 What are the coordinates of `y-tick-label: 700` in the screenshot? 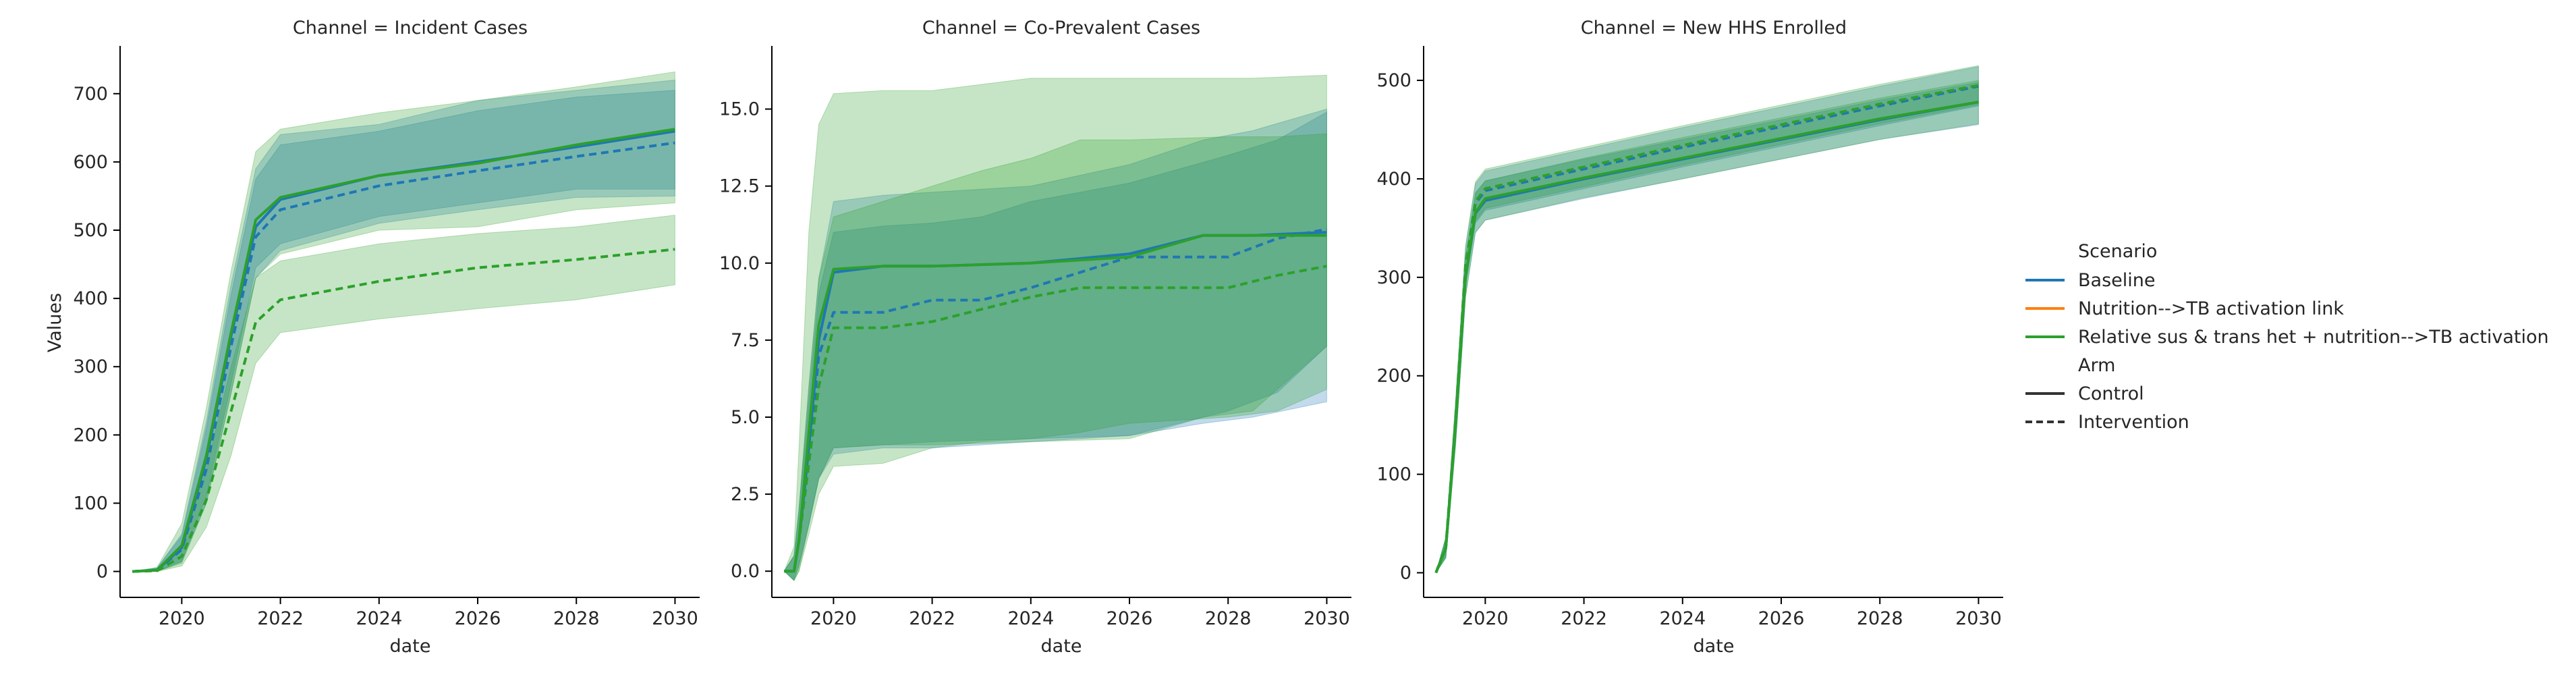 It's located at (90, 94).